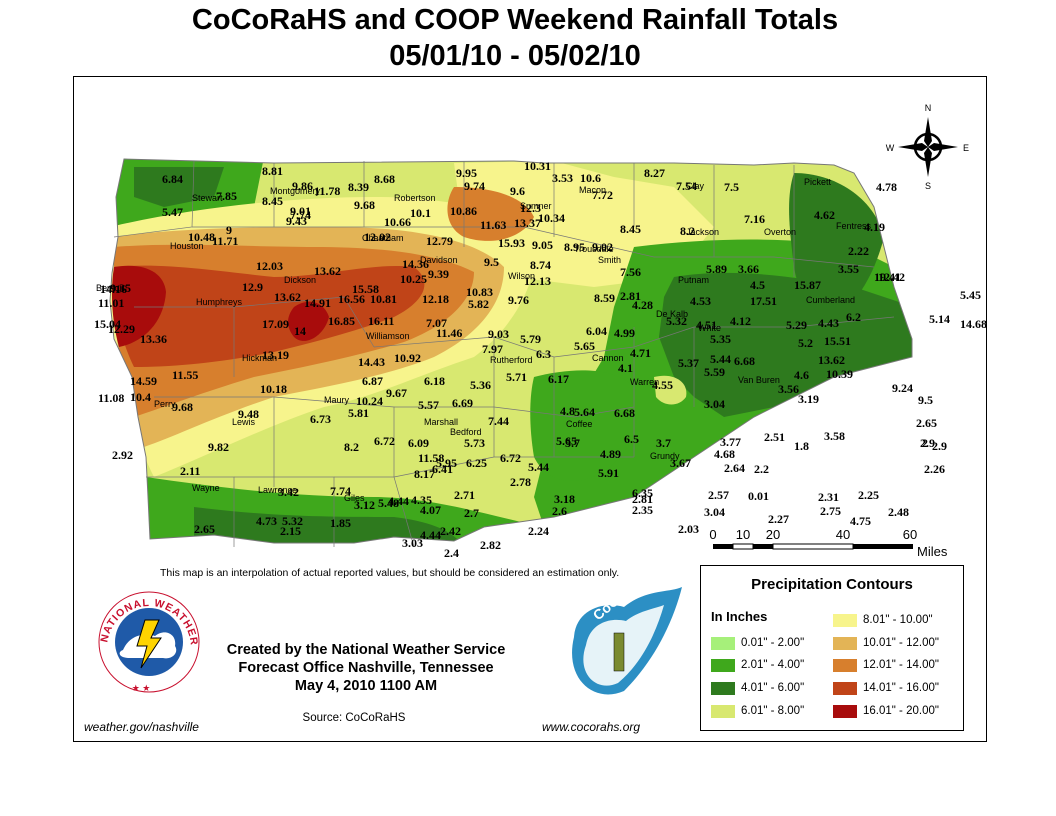 Image resolution: width=1056 pixels, height=816 pixels. What do you see at coordinates (630, 229) in the screenshot?
I see `station-value: 8.45` at bounding box center [630, 229].